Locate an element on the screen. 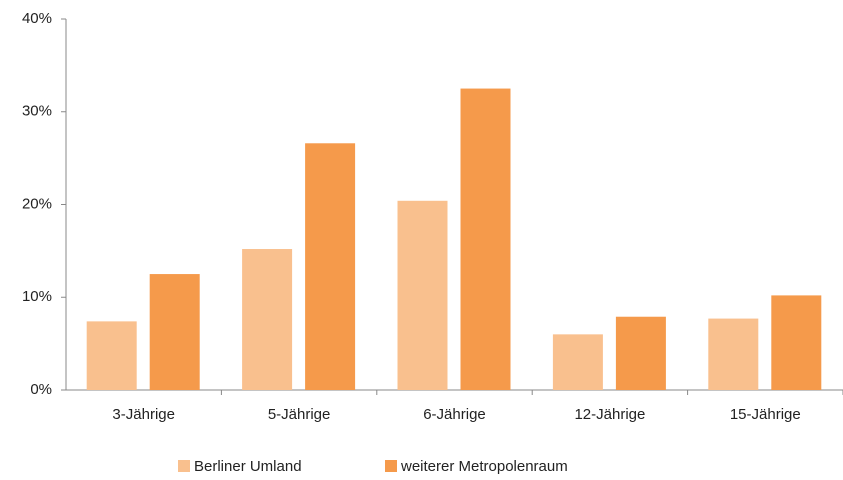 The image size is (843, 480). x-tick-label: 3-Jährige is located at coordinates (143, 414).